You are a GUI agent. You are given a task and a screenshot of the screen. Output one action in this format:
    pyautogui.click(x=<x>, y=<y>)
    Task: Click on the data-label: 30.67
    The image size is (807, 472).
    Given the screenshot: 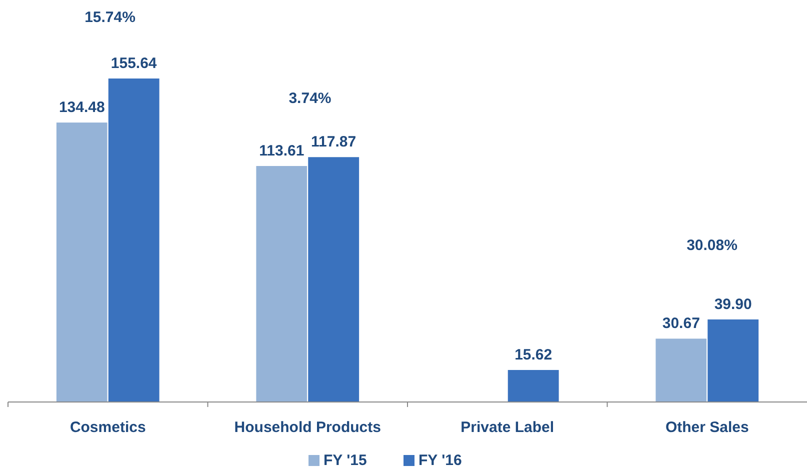 What is the action you would take?
    pyautogui.click(x=681, y=323)
    